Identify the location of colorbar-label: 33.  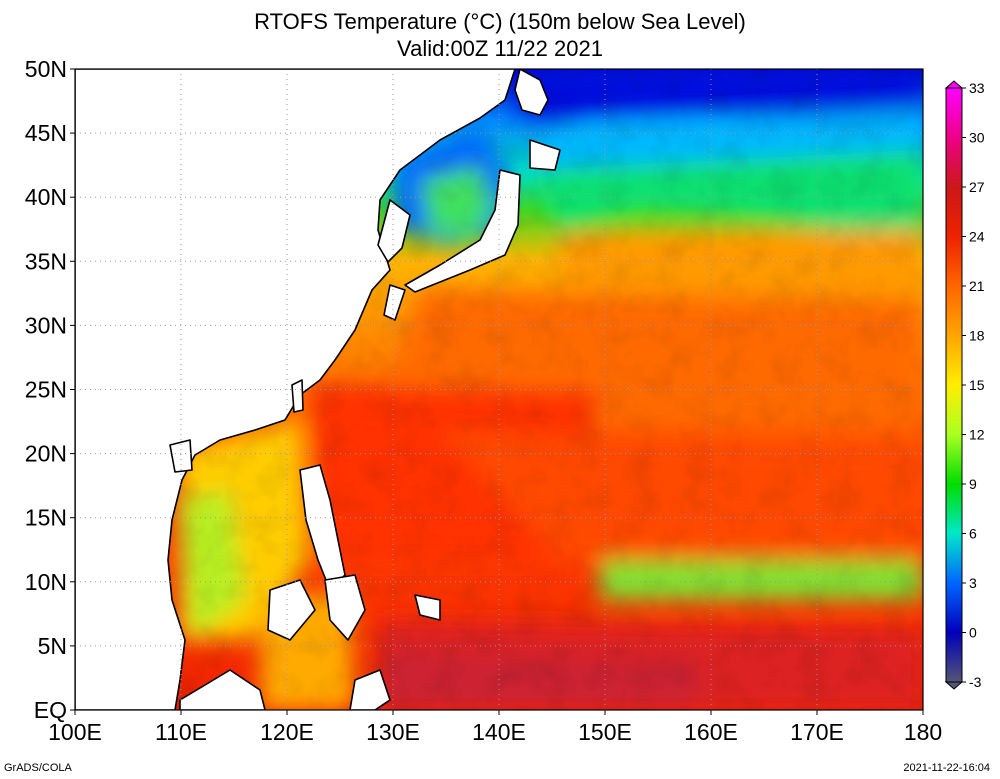
(977, 88).